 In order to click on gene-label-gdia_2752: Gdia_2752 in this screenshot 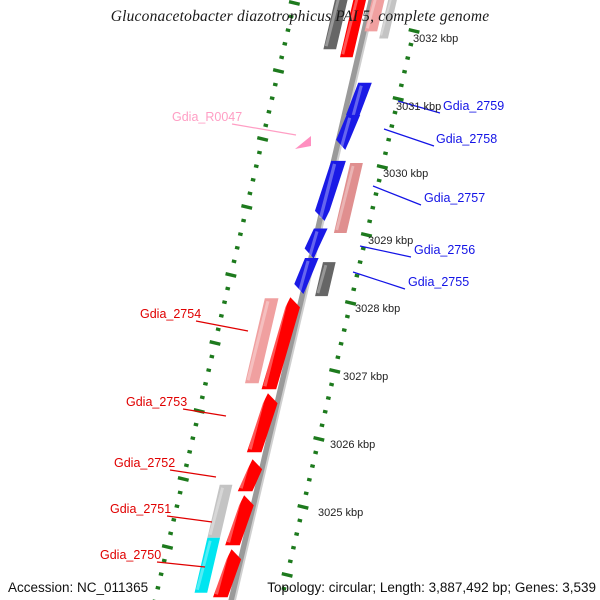, I will do `click(145, 463)`.